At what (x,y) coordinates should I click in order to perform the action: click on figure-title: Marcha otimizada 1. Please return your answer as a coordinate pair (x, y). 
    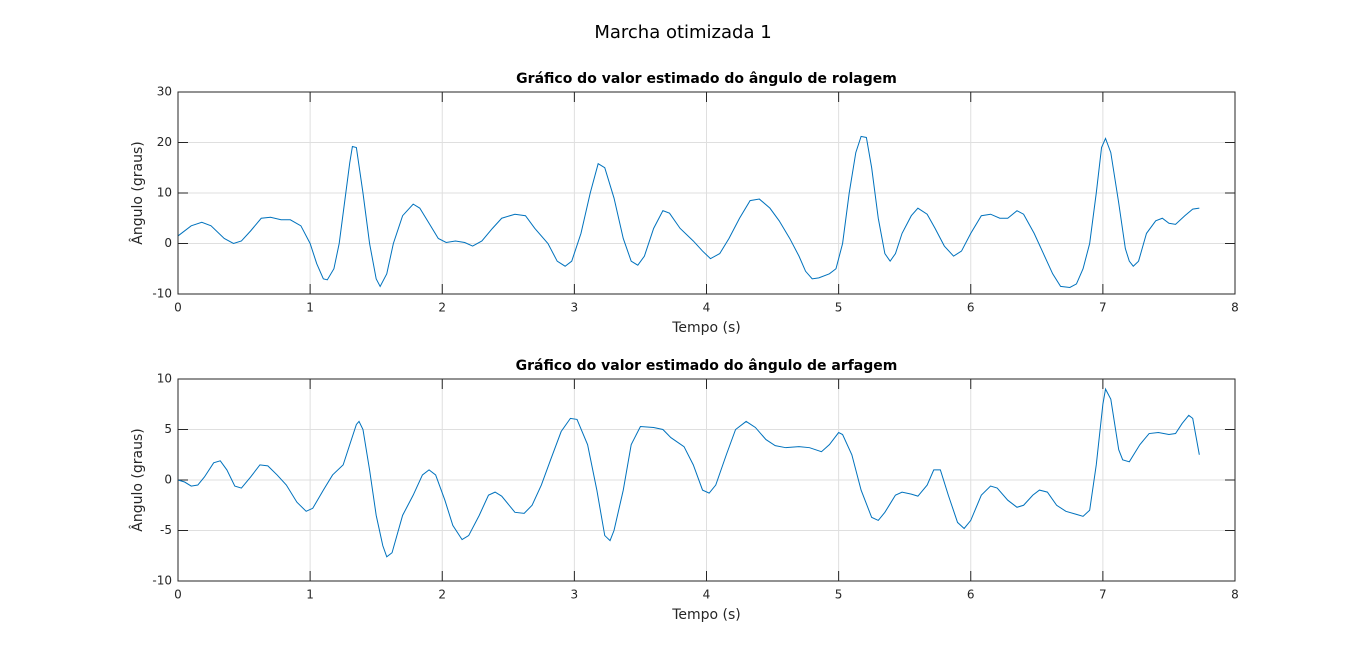
    Looking at the image, I should click on (682, 32).